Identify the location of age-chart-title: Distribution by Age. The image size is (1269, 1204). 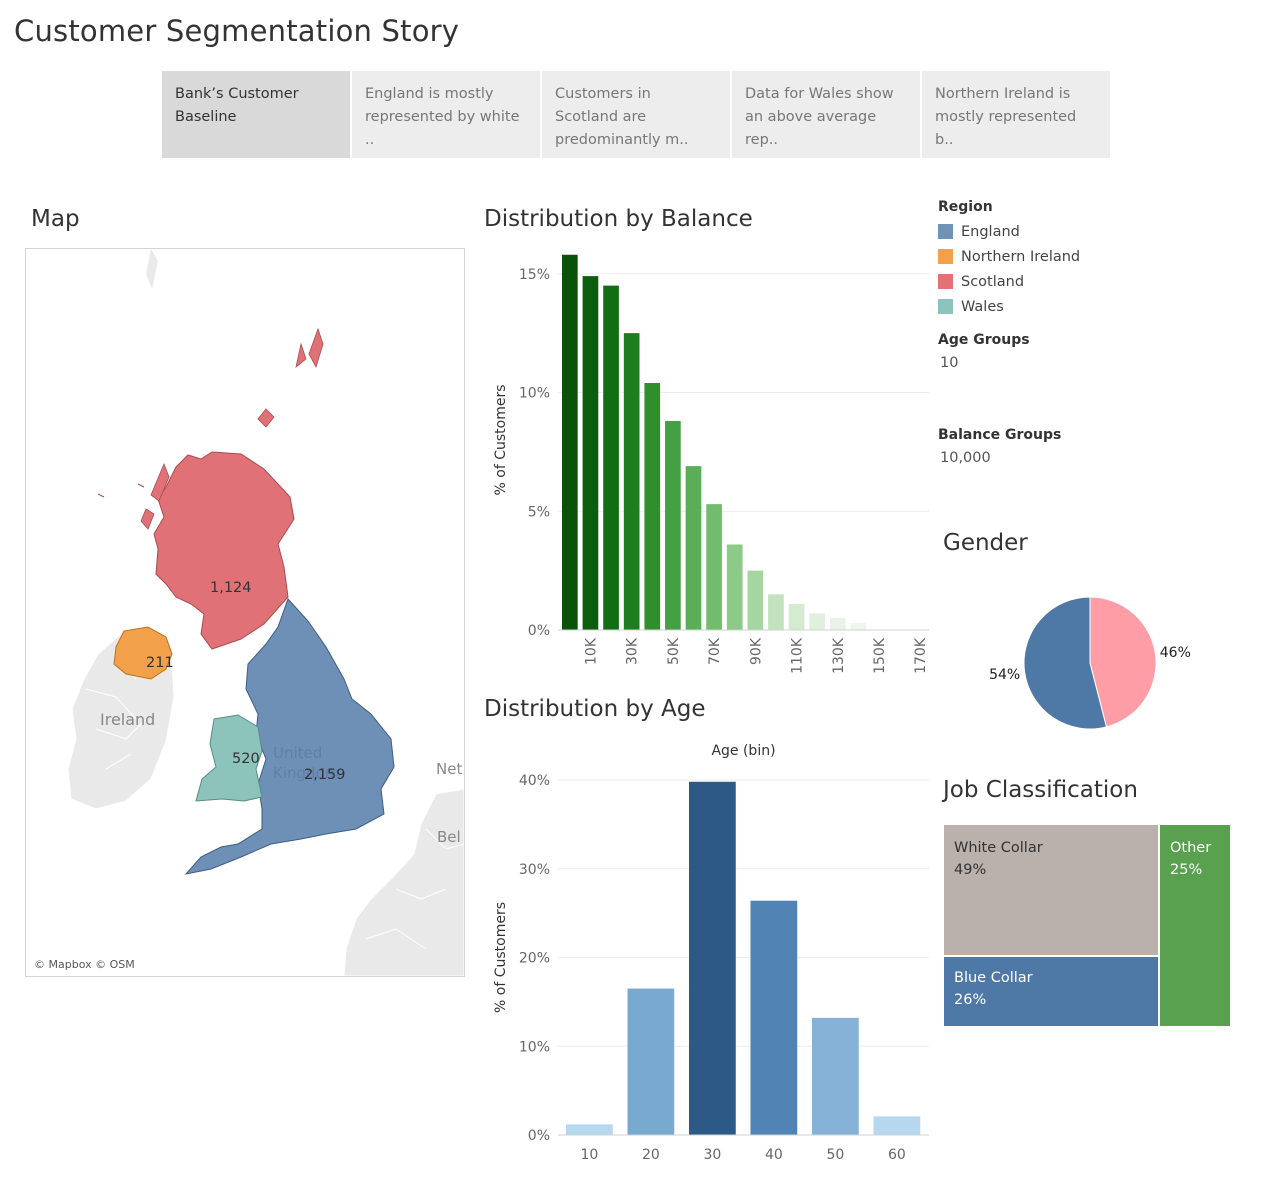
(595, 709).